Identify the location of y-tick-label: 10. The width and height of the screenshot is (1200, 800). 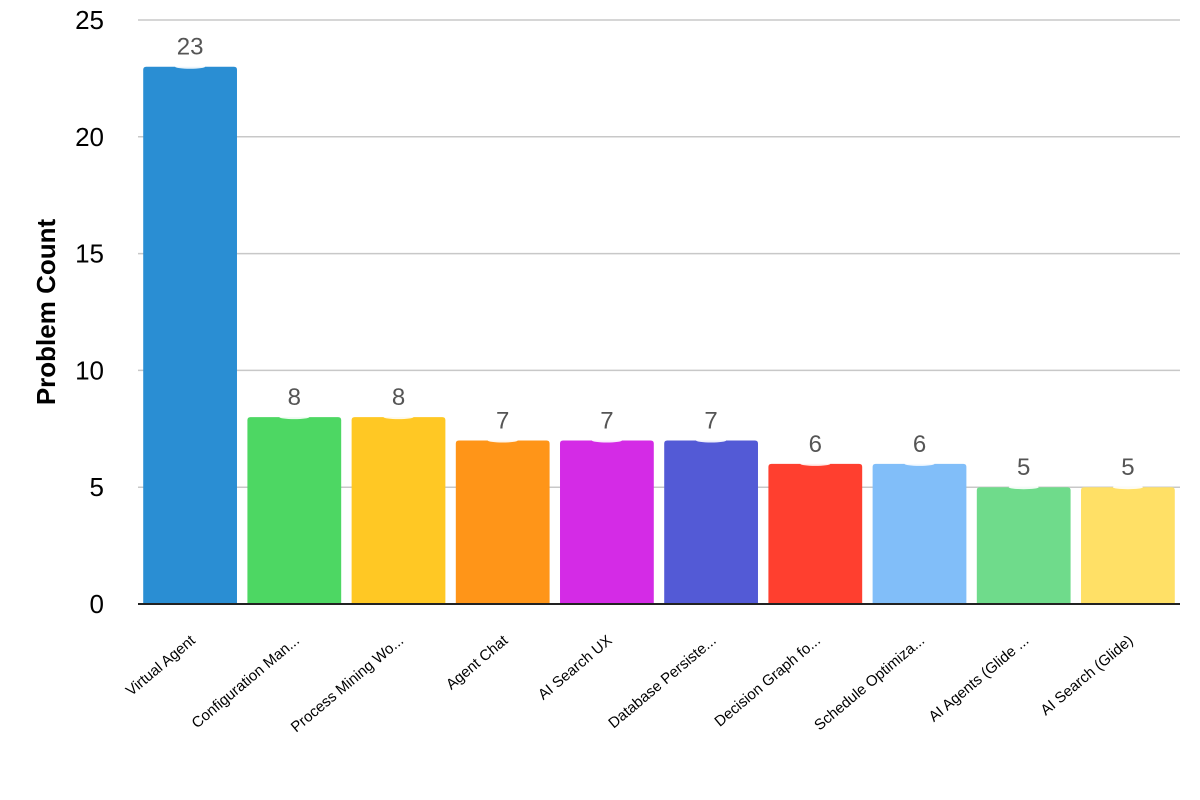
(89, 370).